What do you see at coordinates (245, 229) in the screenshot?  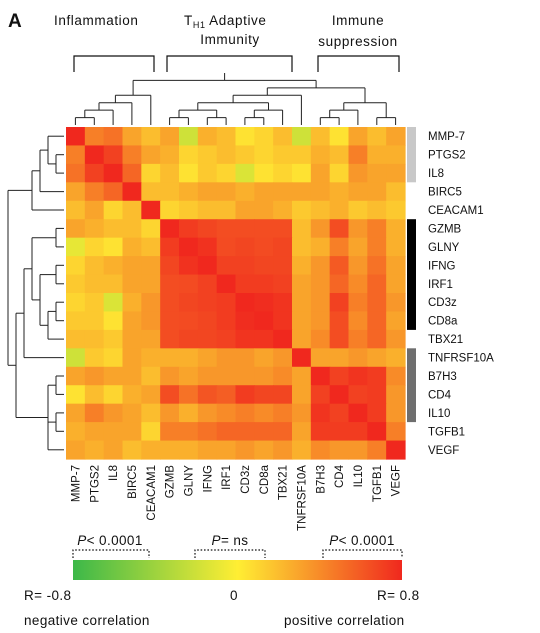 I see `heatmap-cell-GZMB-CD3z` at bounding box center [245, 229].